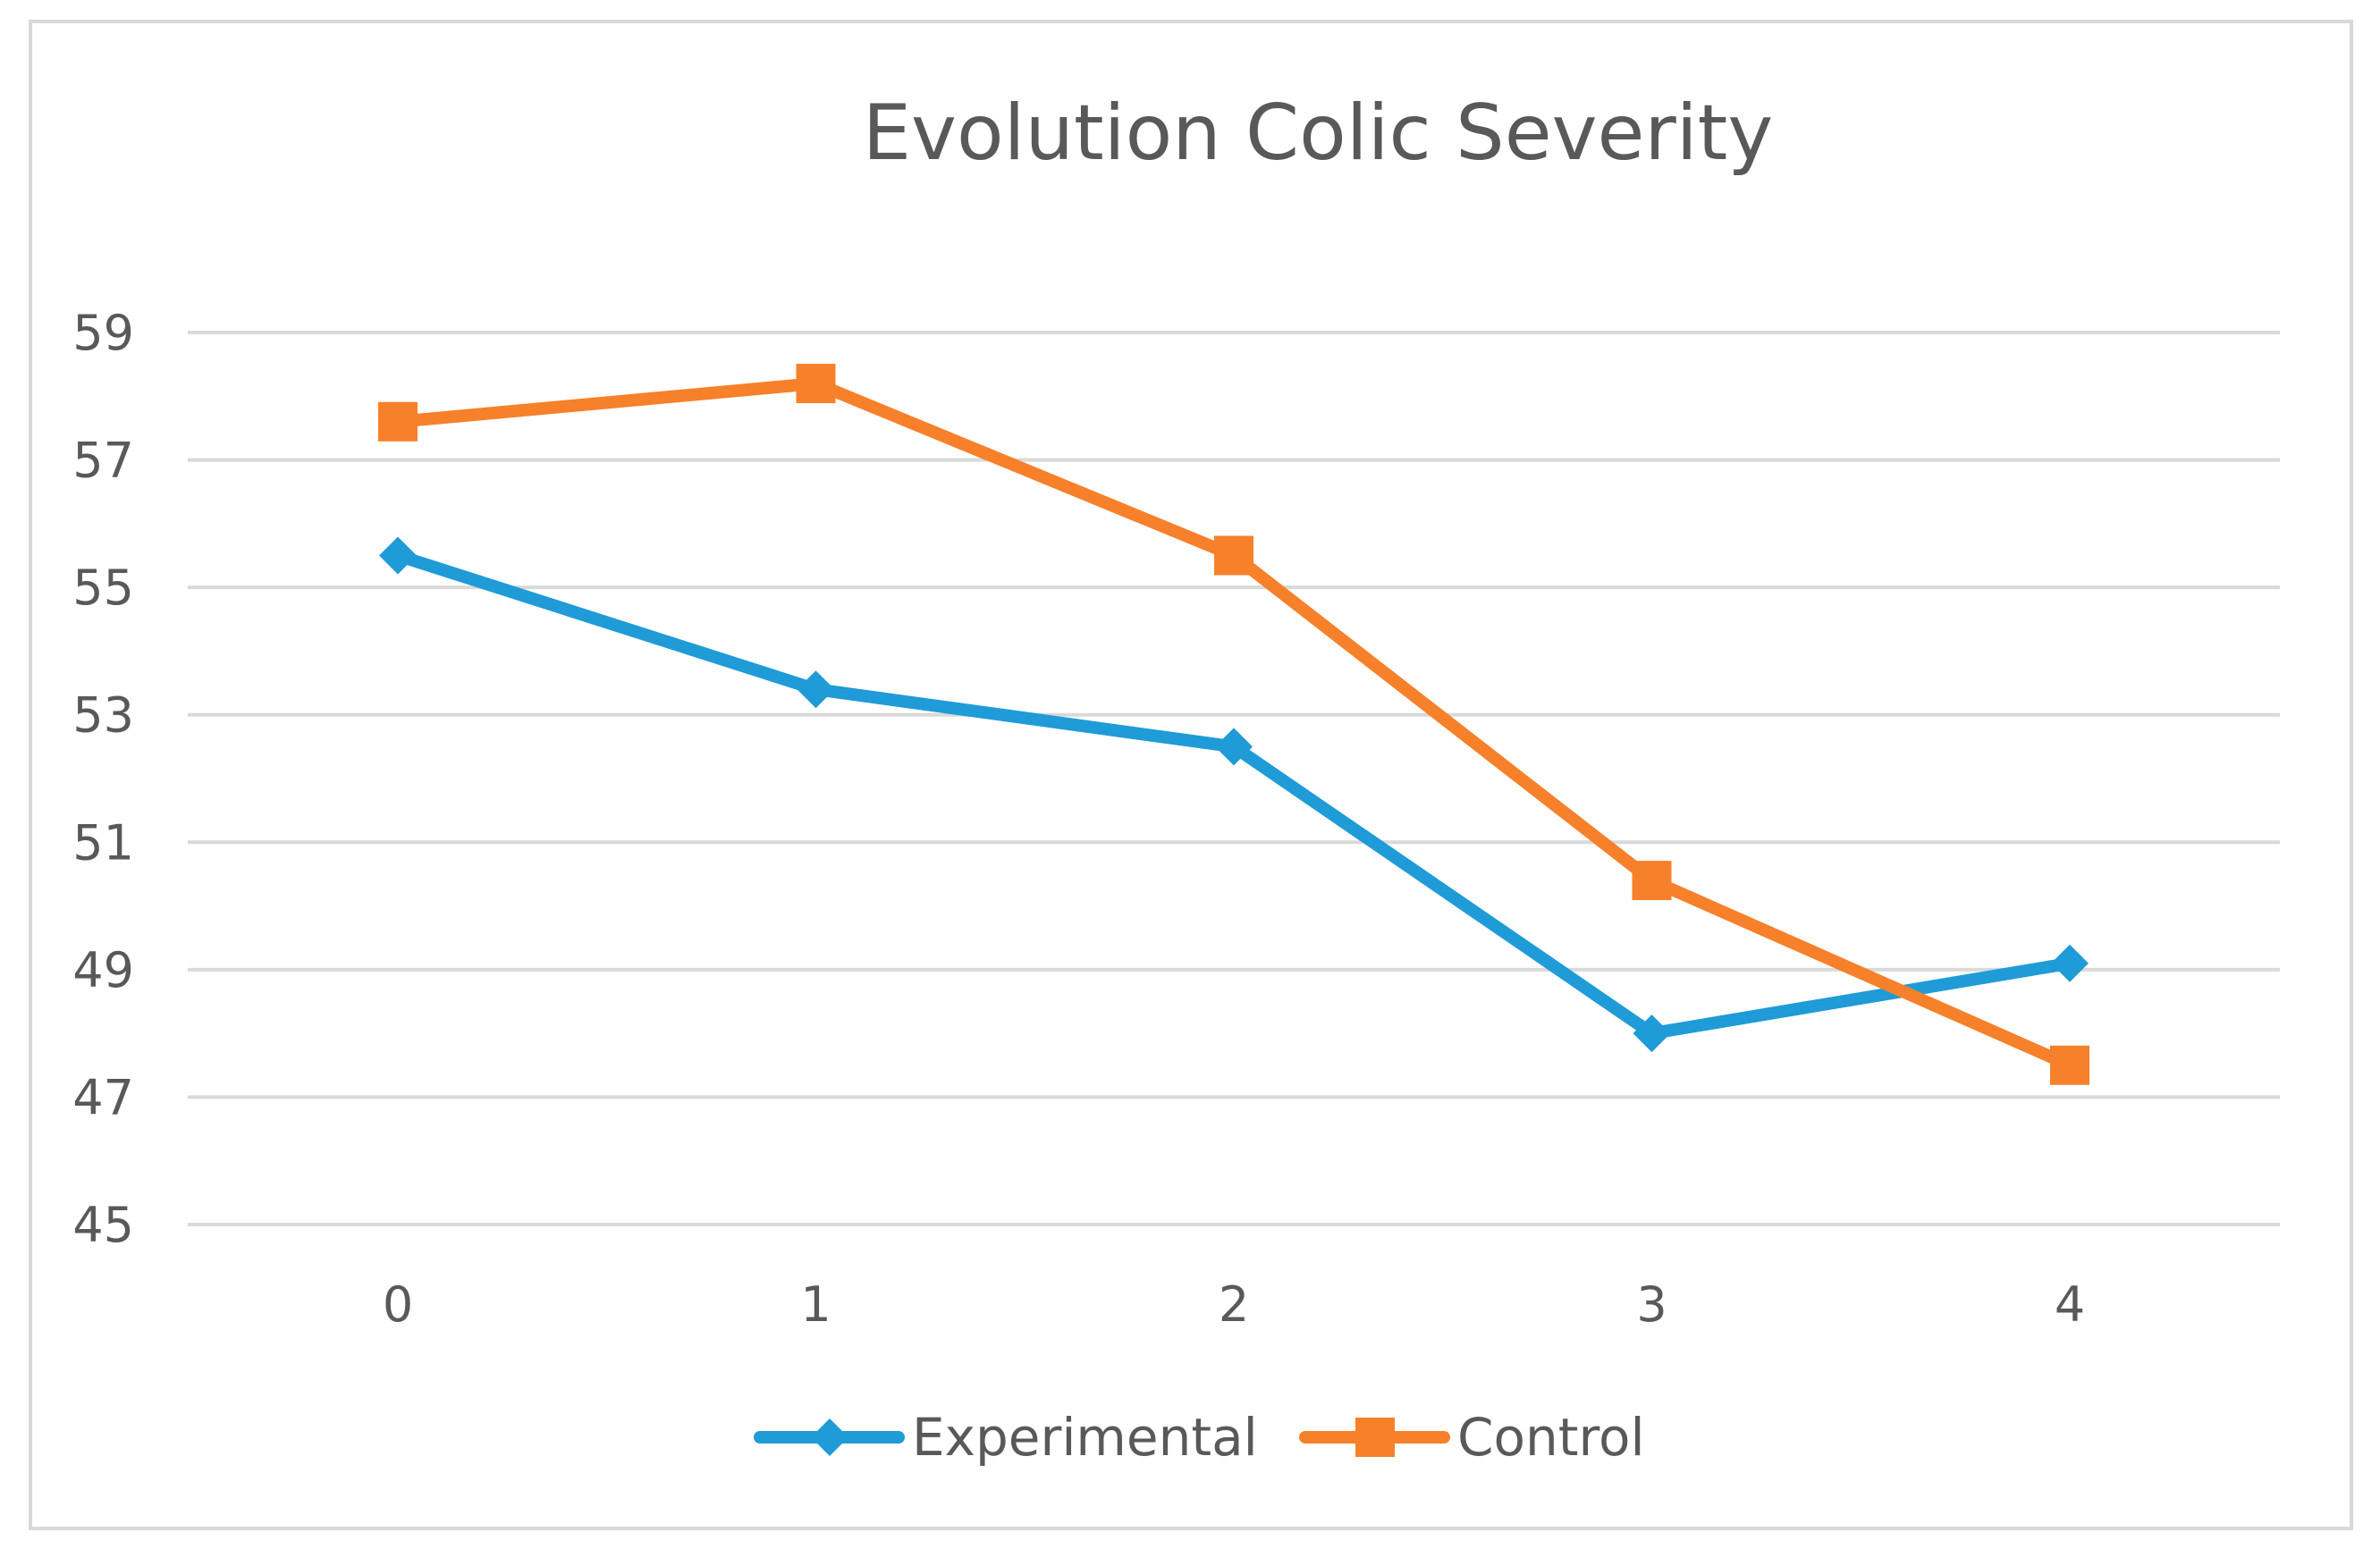  I want to click on legend-item-control: Control, so click(1472, 1437).